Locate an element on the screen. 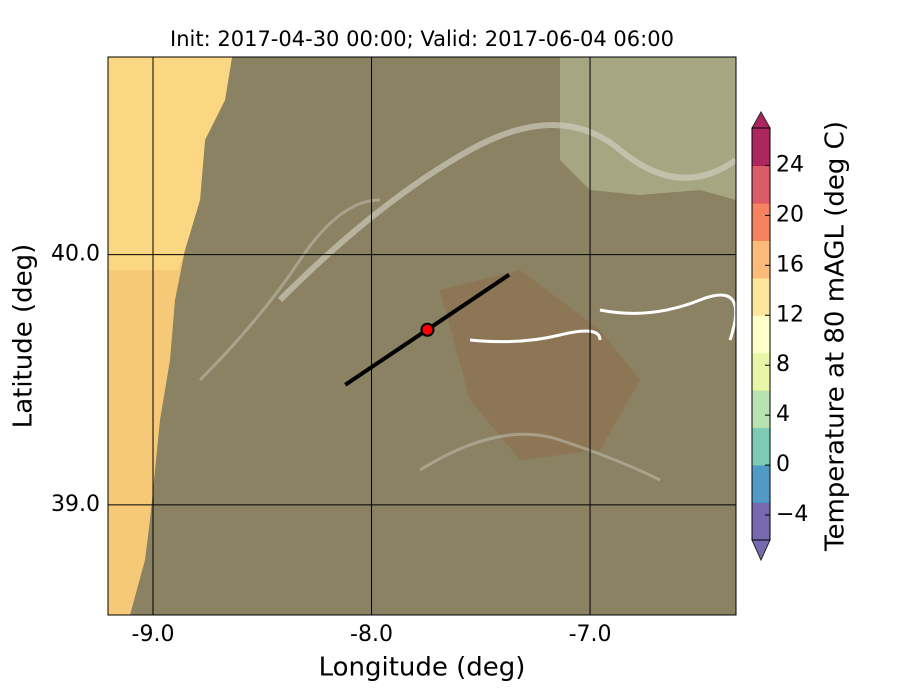  sea is located at coordinates (170, 163).